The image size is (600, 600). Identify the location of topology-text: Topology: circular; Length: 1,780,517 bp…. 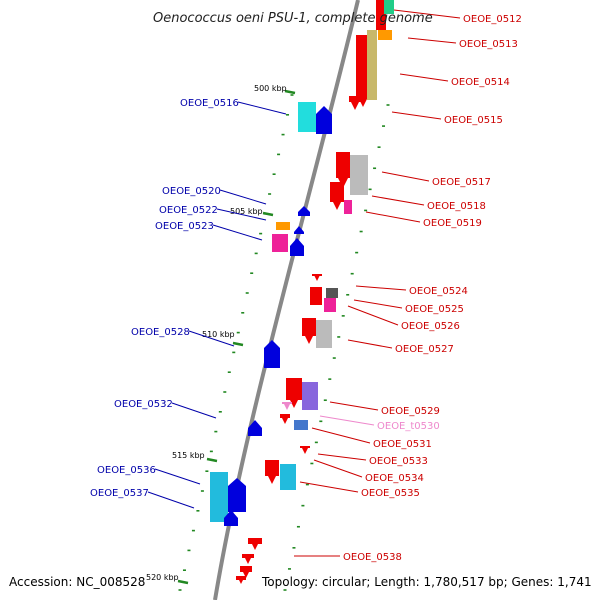
(426, 582).